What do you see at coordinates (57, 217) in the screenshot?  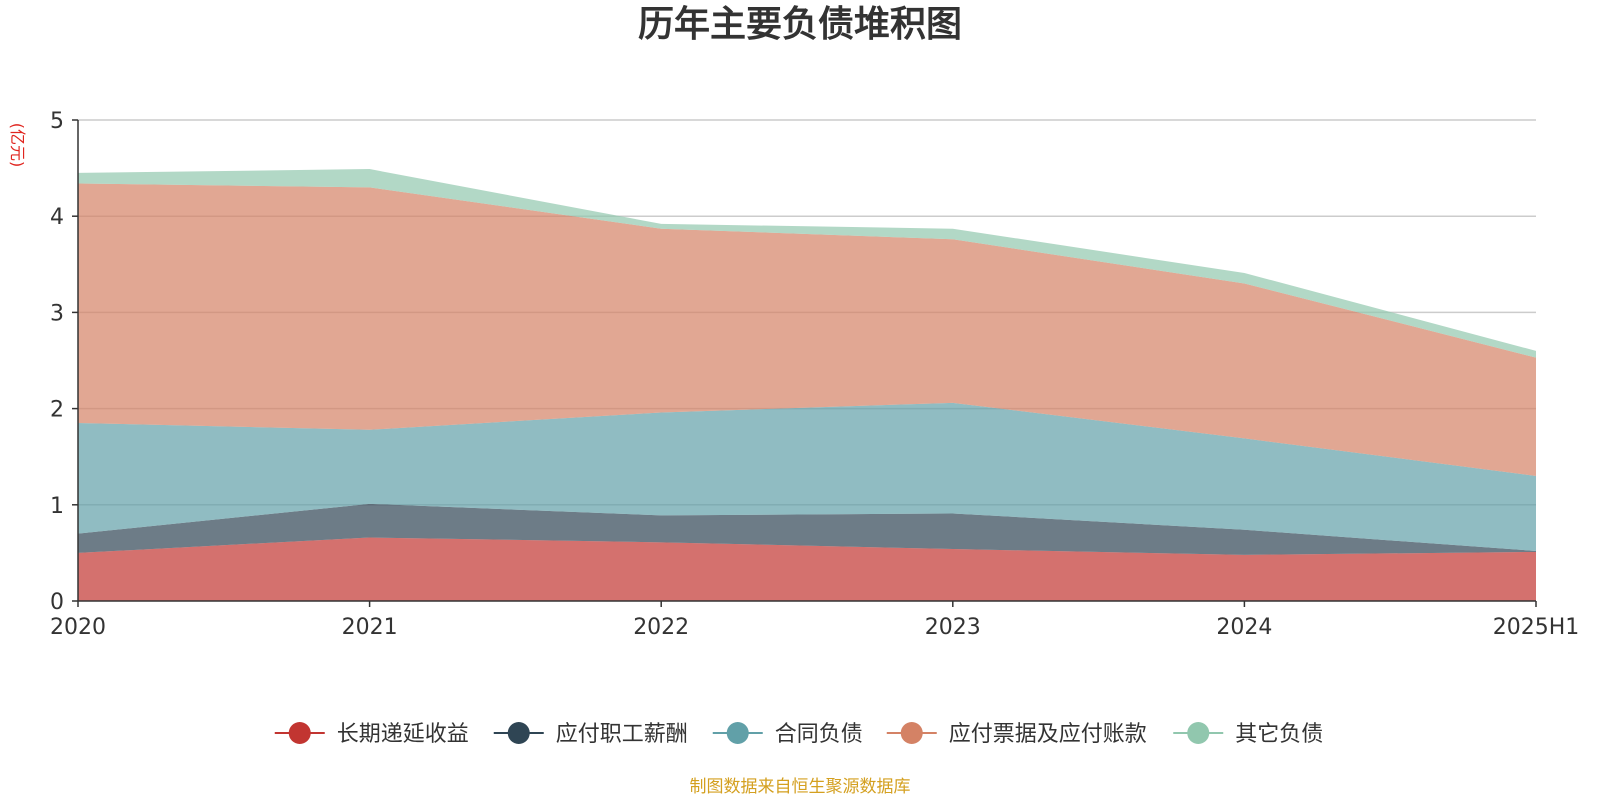 I see `y-tick-label: 4` at bounding box center [57, 217].